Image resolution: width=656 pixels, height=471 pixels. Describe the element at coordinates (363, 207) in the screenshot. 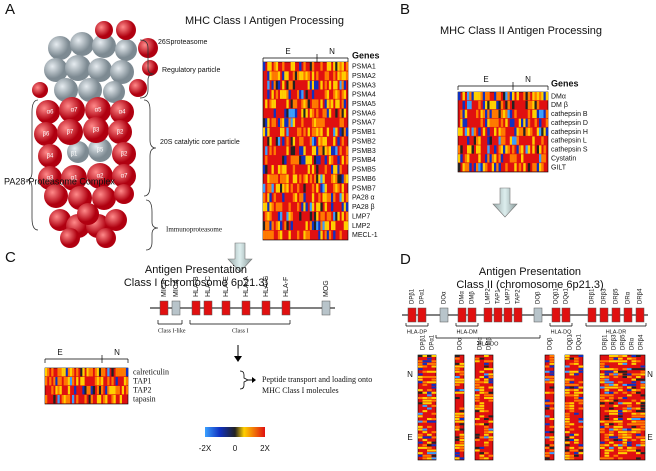

I see `gene-label: PA28 β` at that location.